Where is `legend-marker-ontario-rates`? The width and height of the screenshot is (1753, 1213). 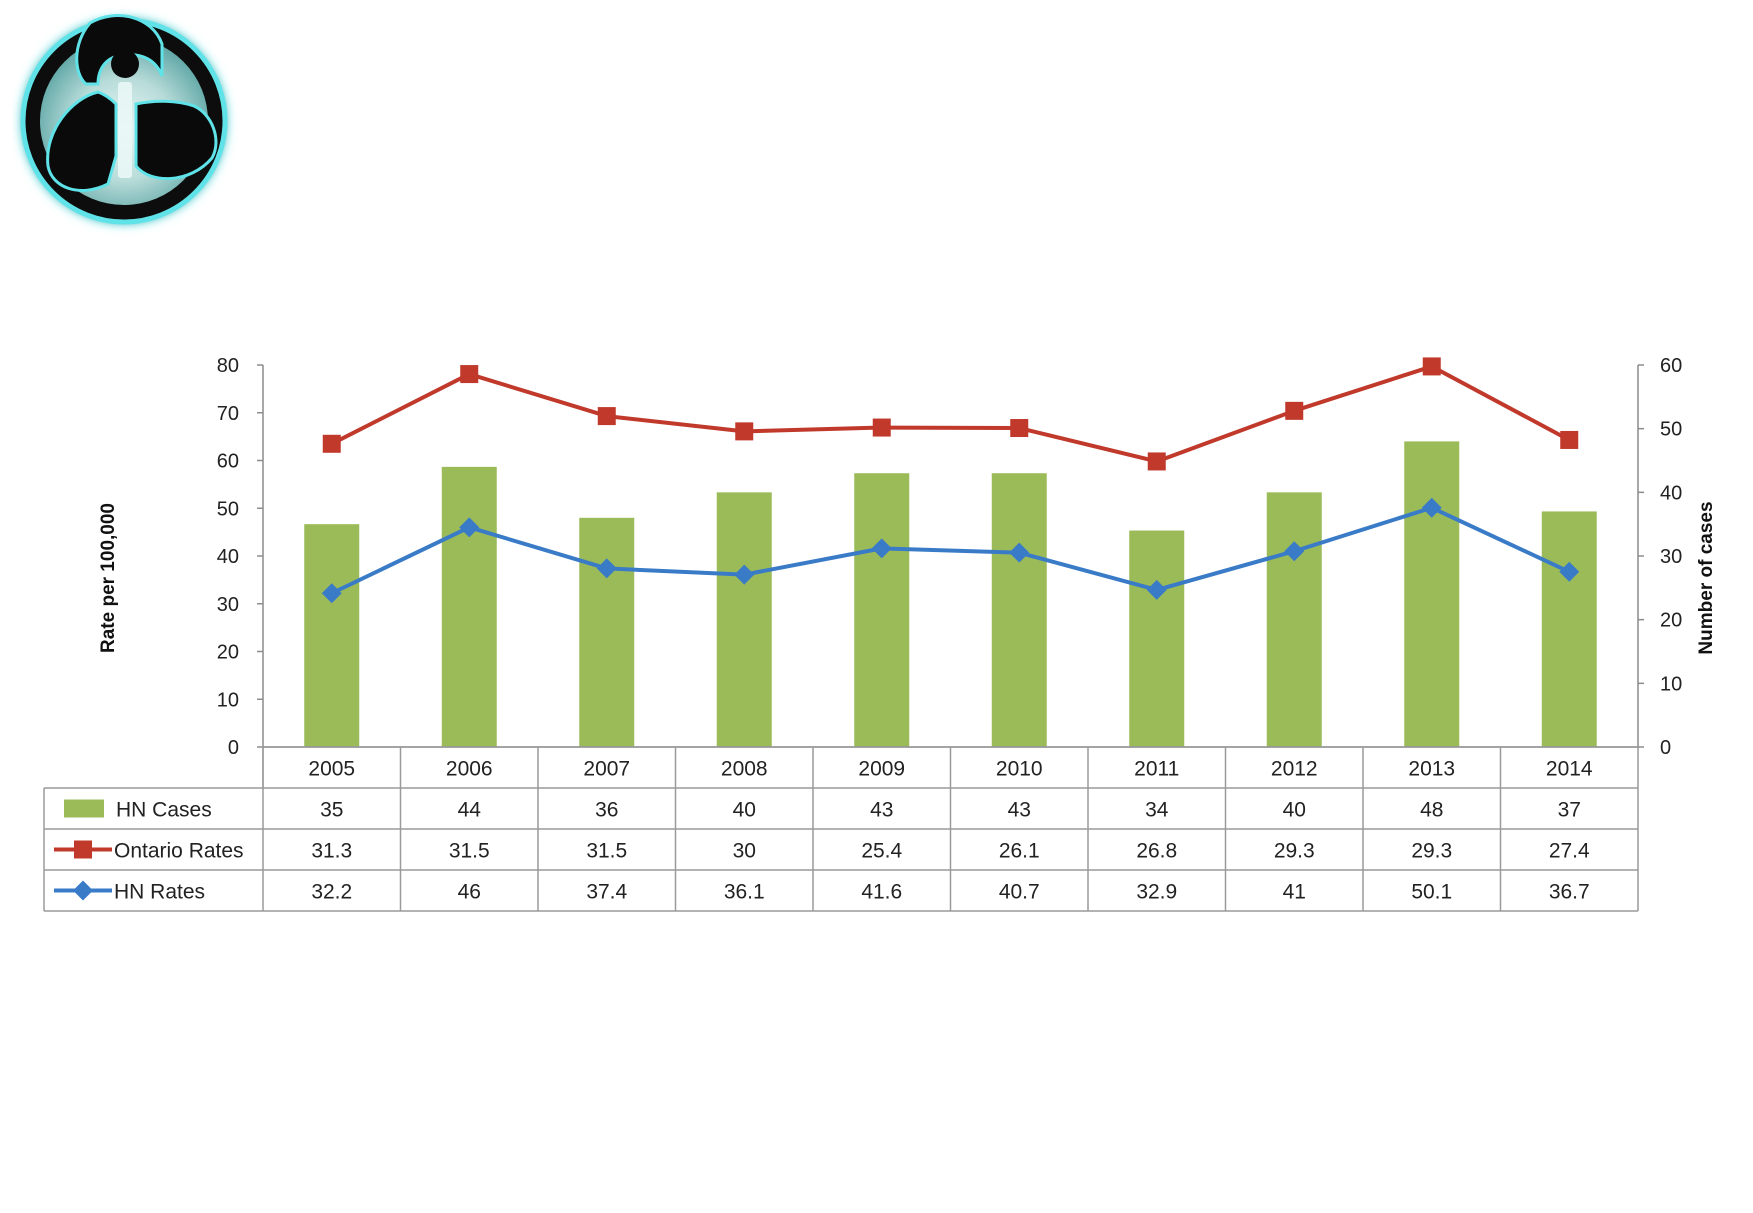 legend-marker-ontario-rates is located at coordinates (83, 849).